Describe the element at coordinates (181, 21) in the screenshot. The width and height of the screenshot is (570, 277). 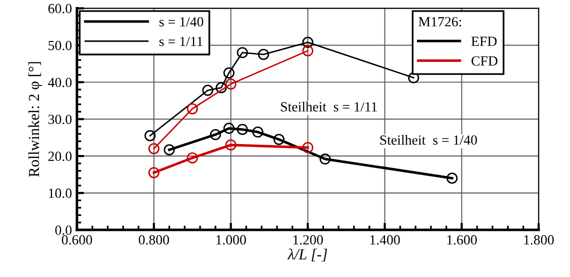
I see `legend-label: s = 1/40` at that location.